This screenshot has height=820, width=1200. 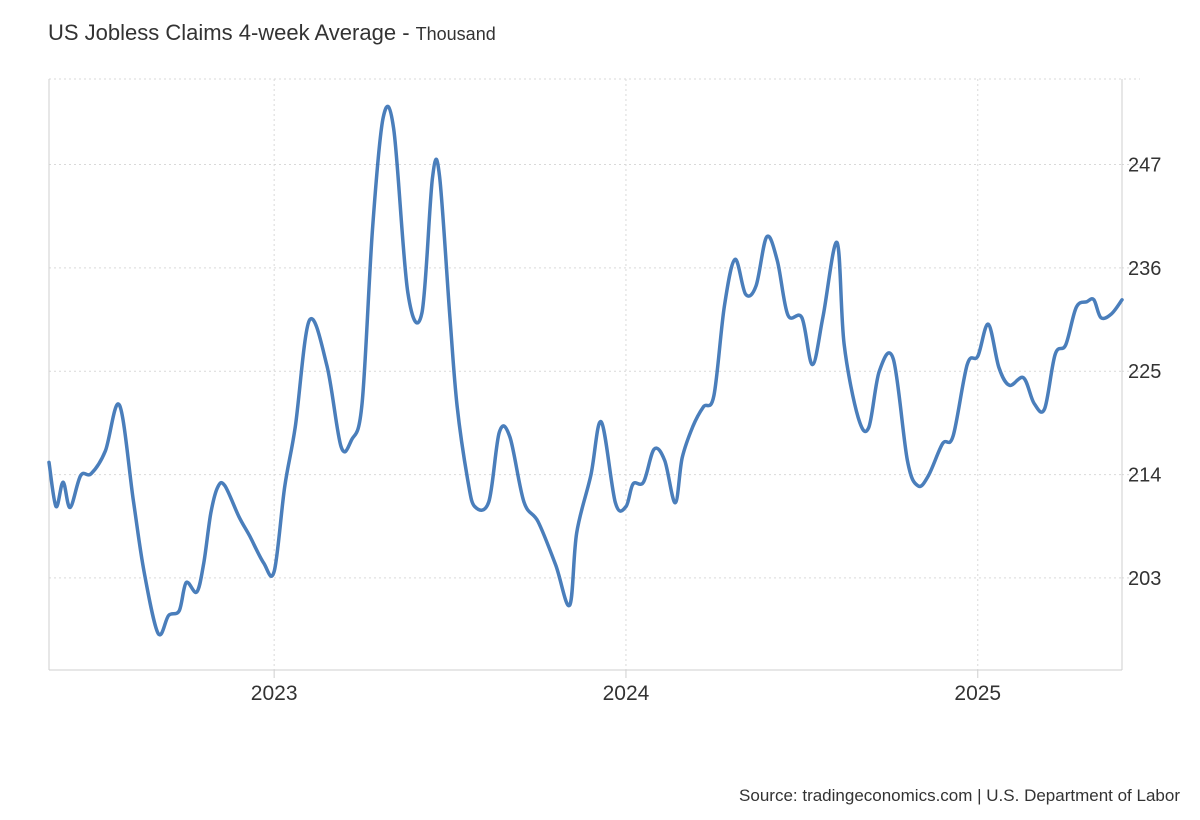 I want to click on x-tick-label: 2023, so click(x=274, y=693).